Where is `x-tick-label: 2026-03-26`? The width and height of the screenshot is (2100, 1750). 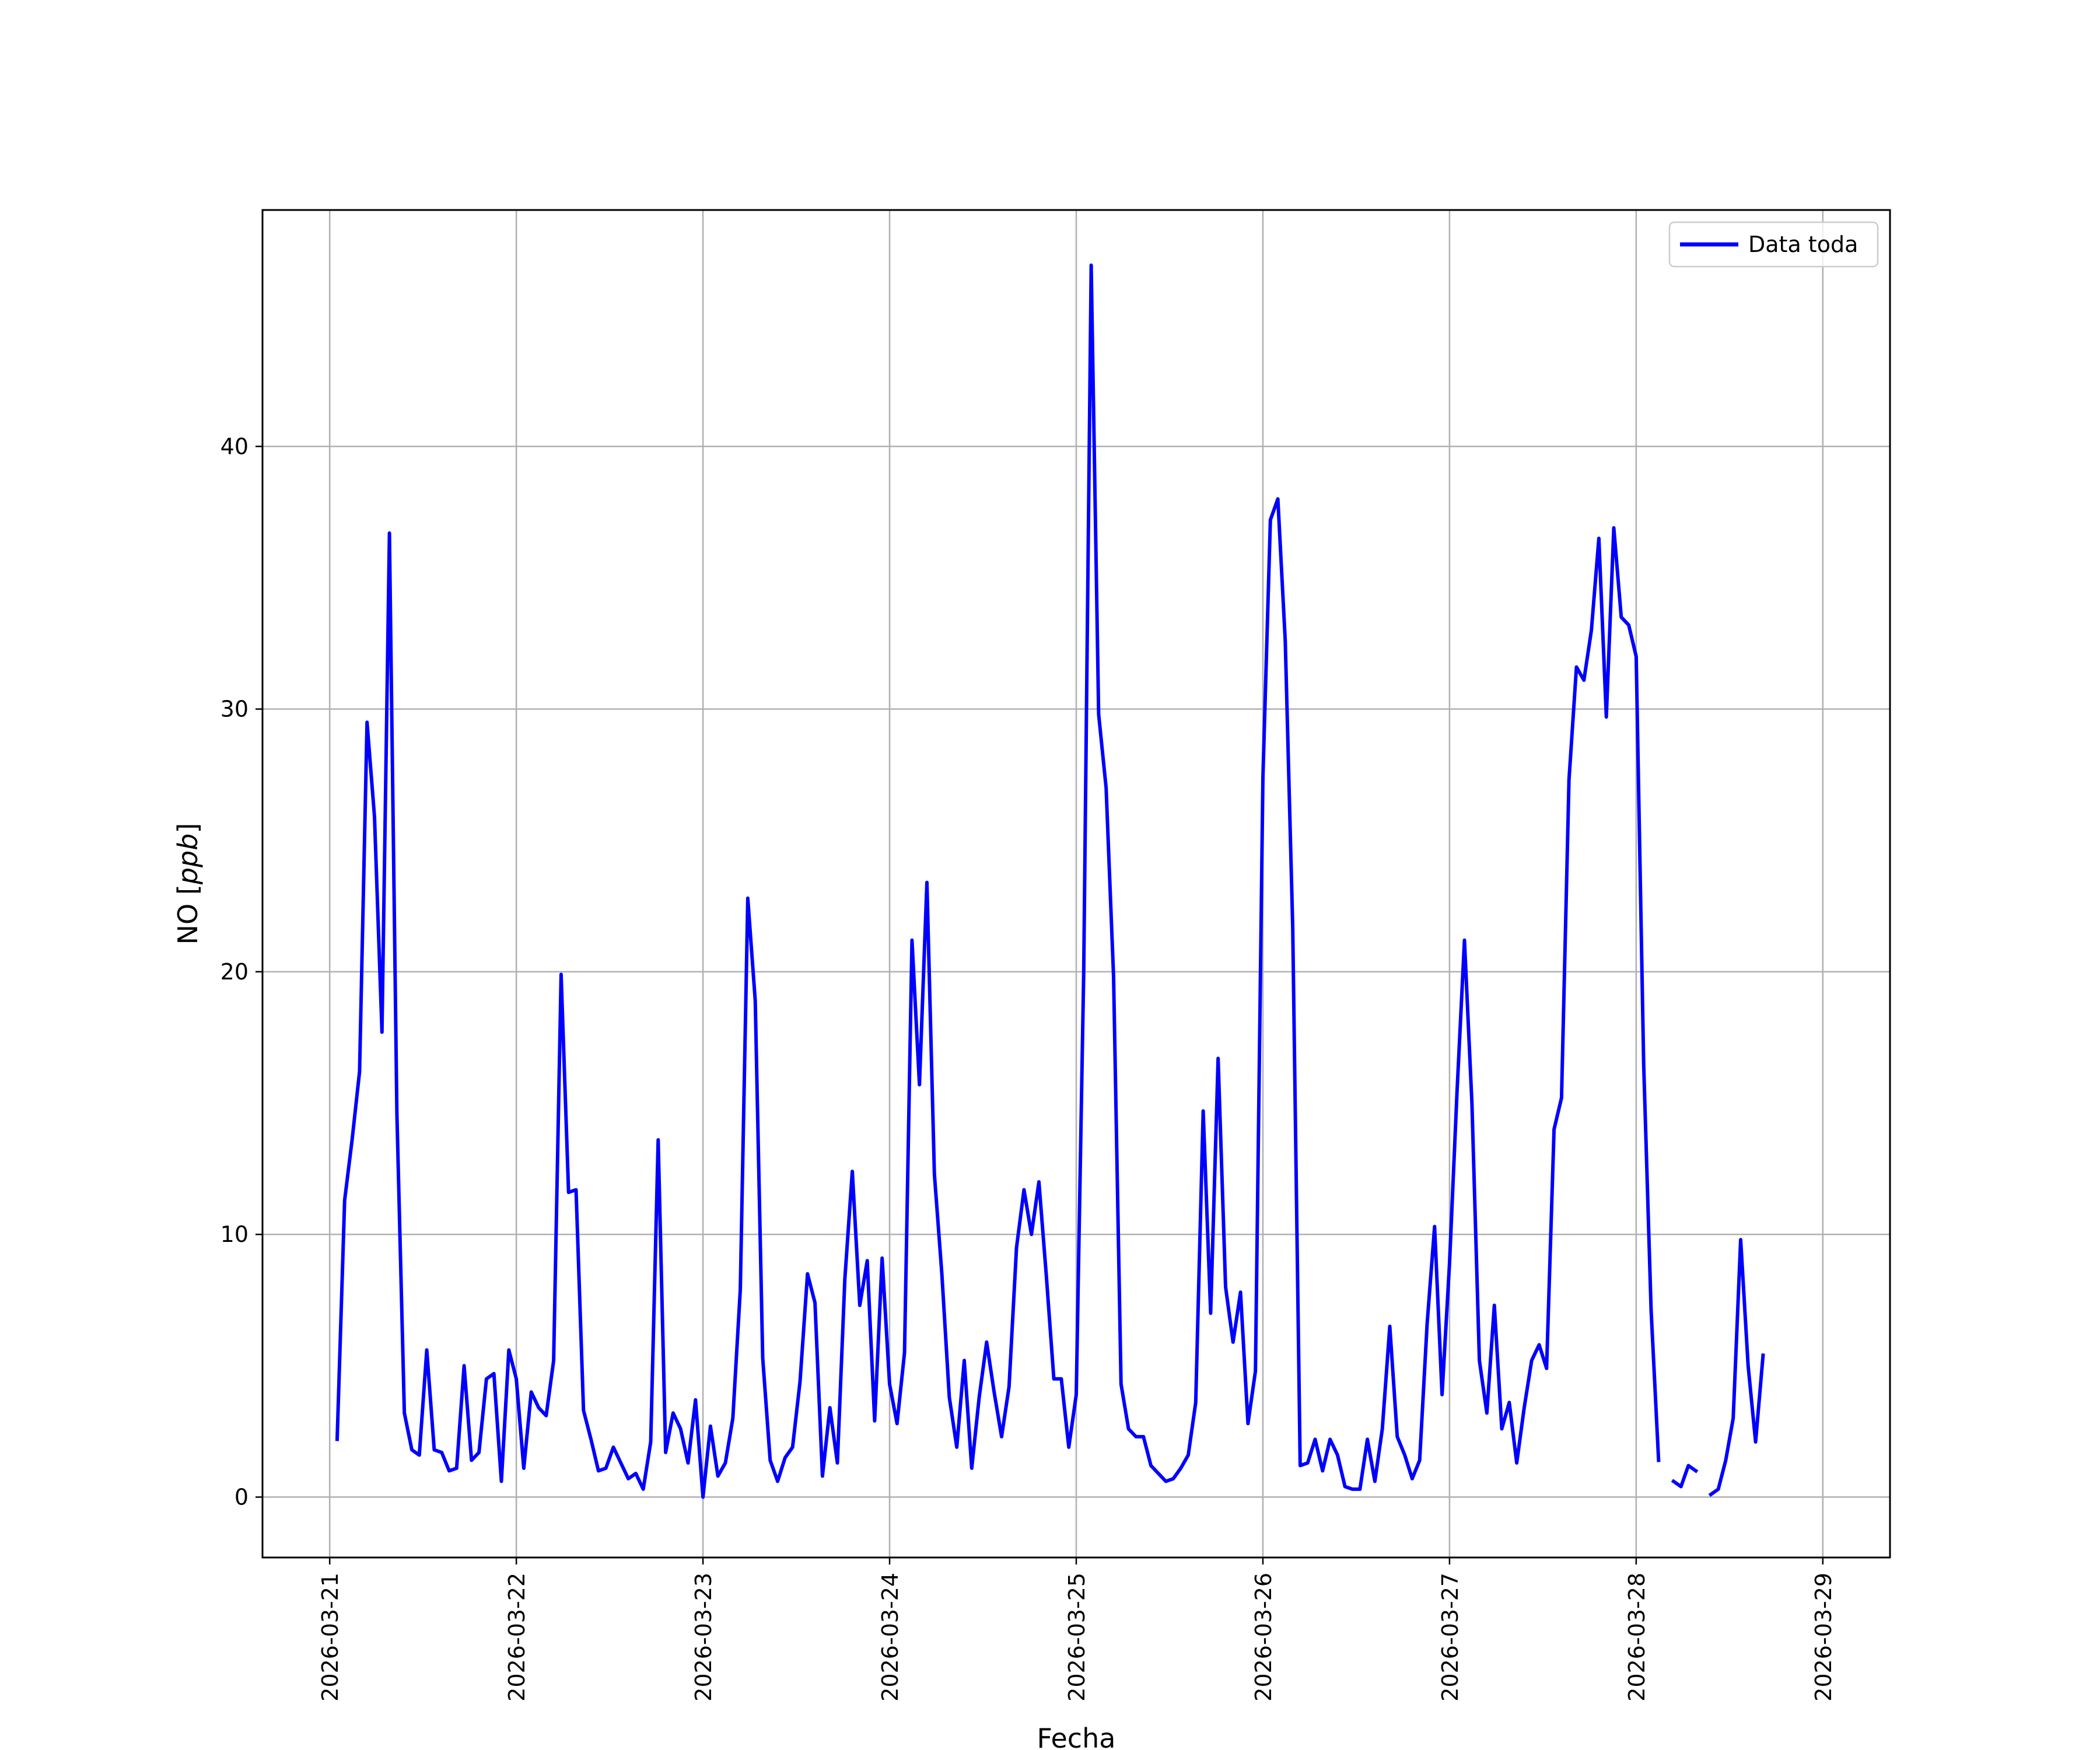 x-tick-label: 2026-03-26 is located at coordinates (1263, 1637).